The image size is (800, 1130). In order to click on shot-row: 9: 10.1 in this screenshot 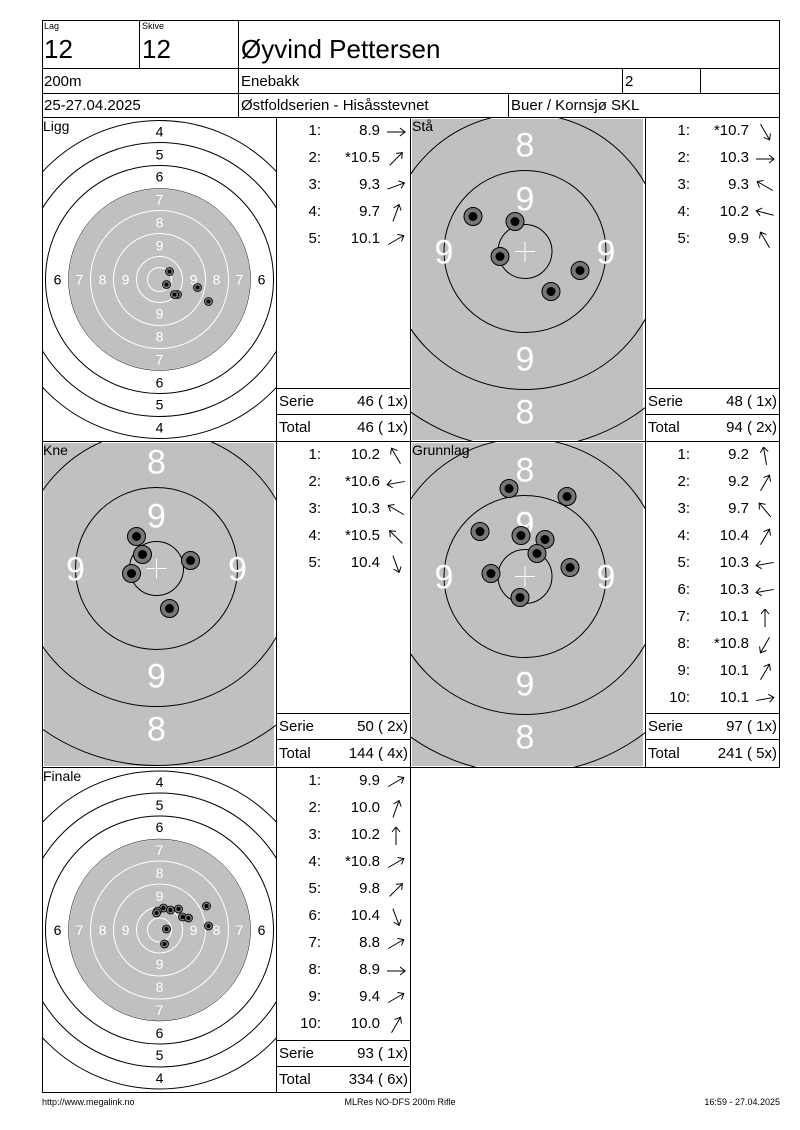, I will do `click(712, 673)`.